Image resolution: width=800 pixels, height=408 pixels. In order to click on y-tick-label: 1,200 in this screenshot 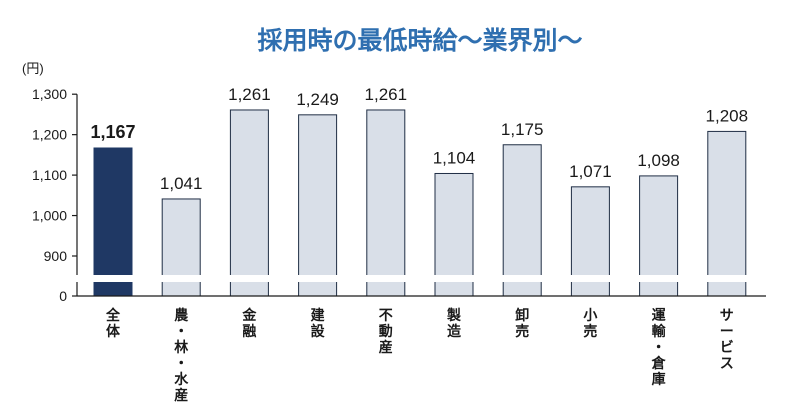, I will do `click(49, 135)`.